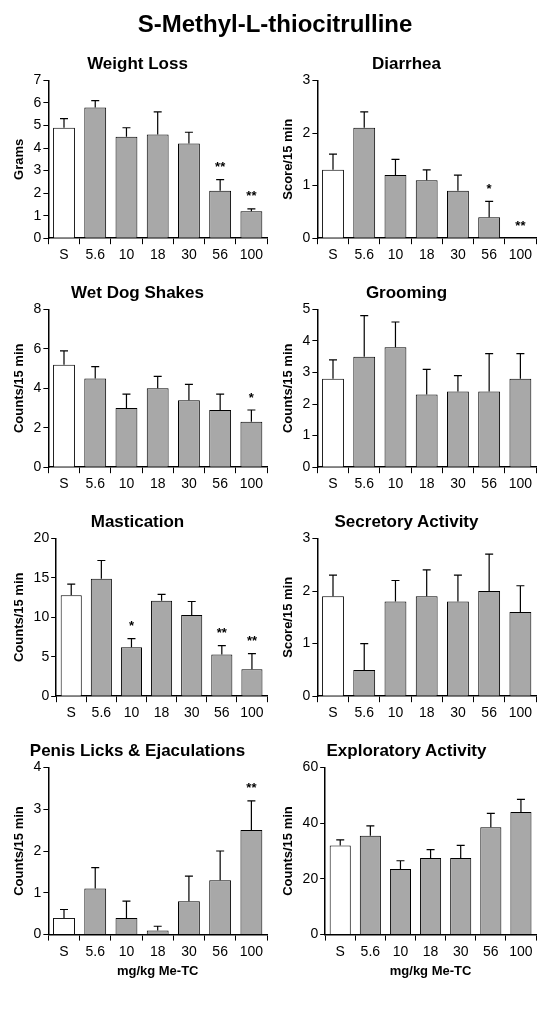  I want to click on chart-title: Mastication, so click(137, 521).